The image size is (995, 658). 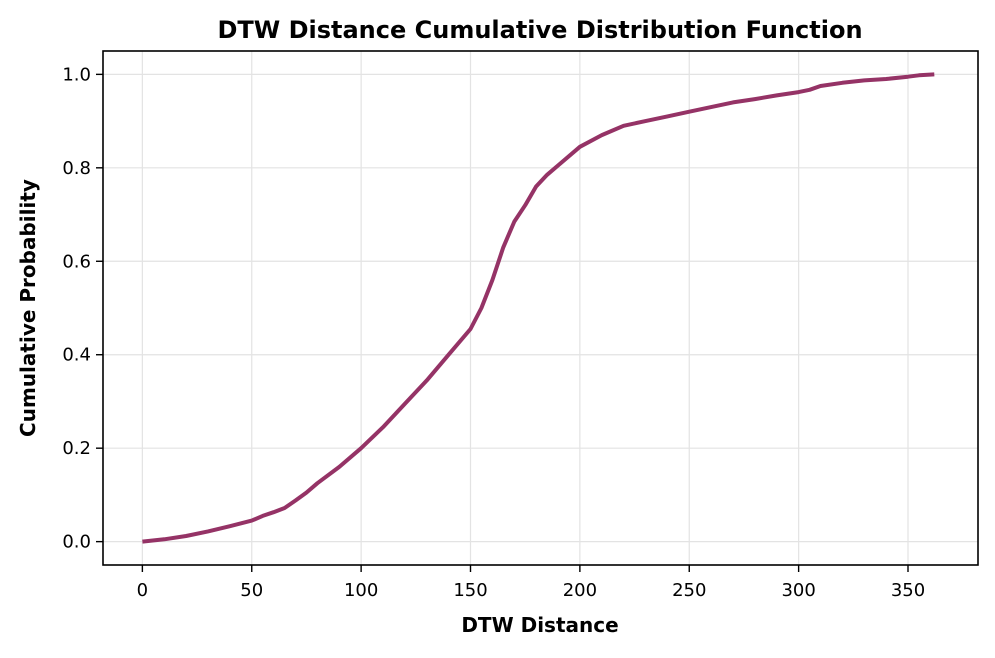 I want to click on y-tick-label: 0.6, so click(x=76, y=261).